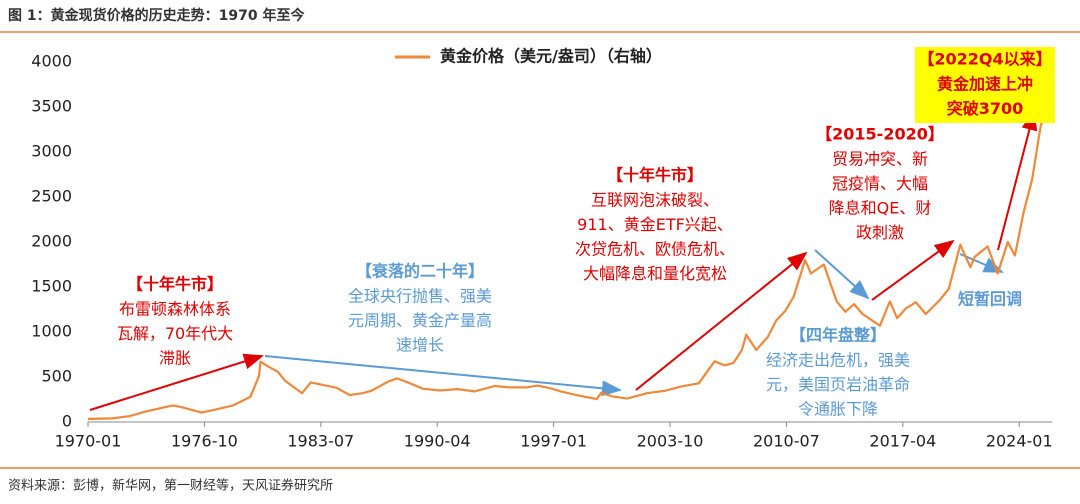  I want to click on legend-label: 黄金价格（美元/盎司）（右轴）, so click(551, 56).